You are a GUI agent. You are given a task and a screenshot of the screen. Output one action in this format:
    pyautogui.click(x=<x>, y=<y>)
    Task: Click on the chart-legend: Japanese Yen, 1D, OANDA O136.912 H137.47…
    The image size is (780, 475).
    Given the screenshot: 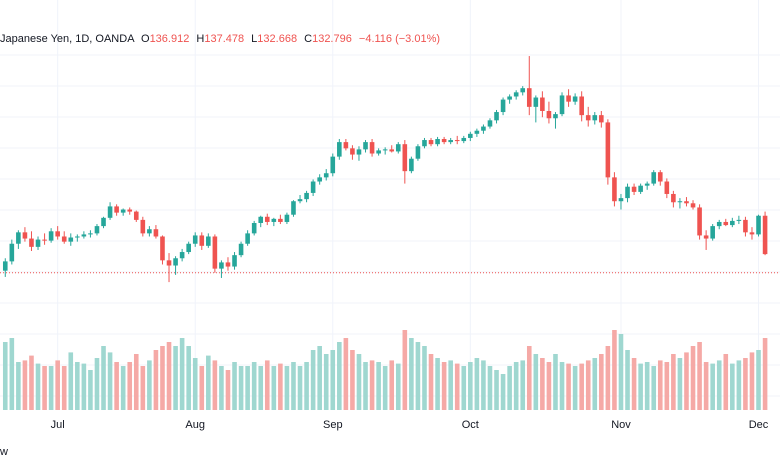 What is the action you would take?
    pyautogui.click(x=220, y=39)
    